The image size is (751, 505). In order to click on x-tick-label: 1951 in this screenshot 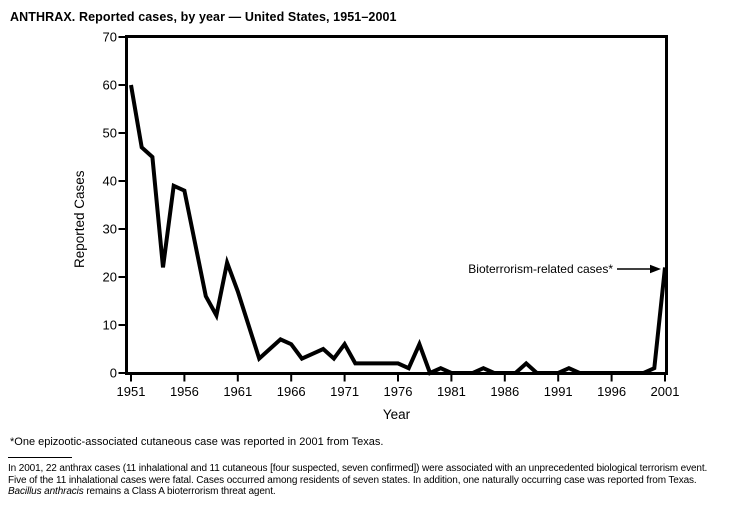, I will do `click(131, 391)`.